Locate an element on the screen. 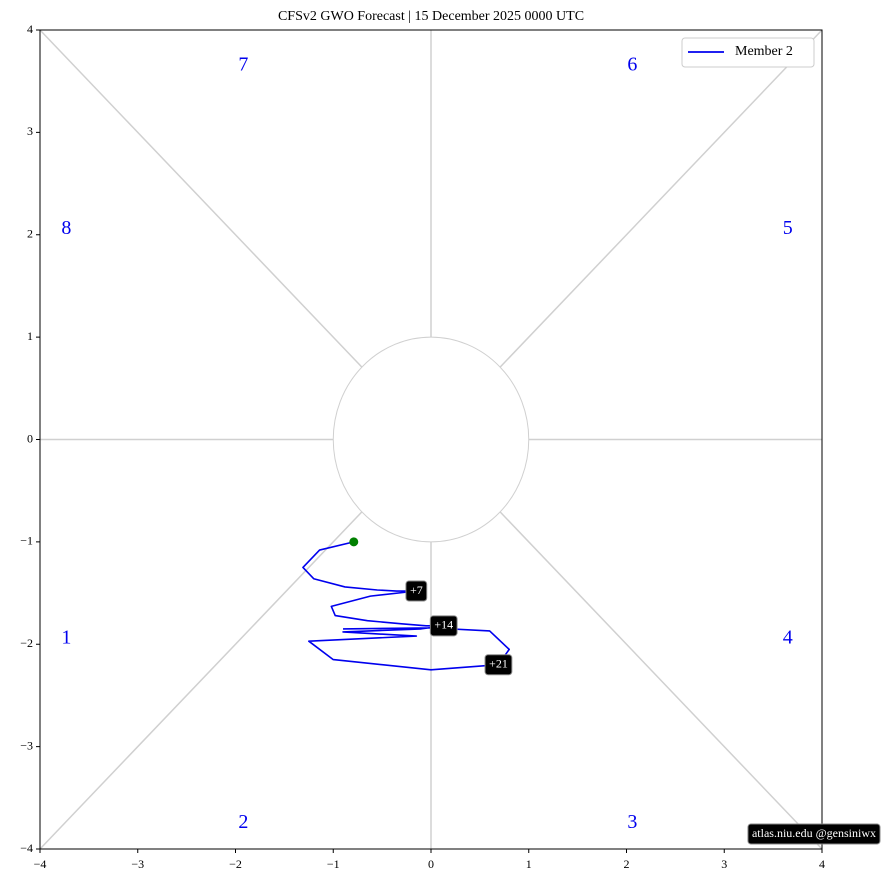  start-point is located at coordinates (354, 542).